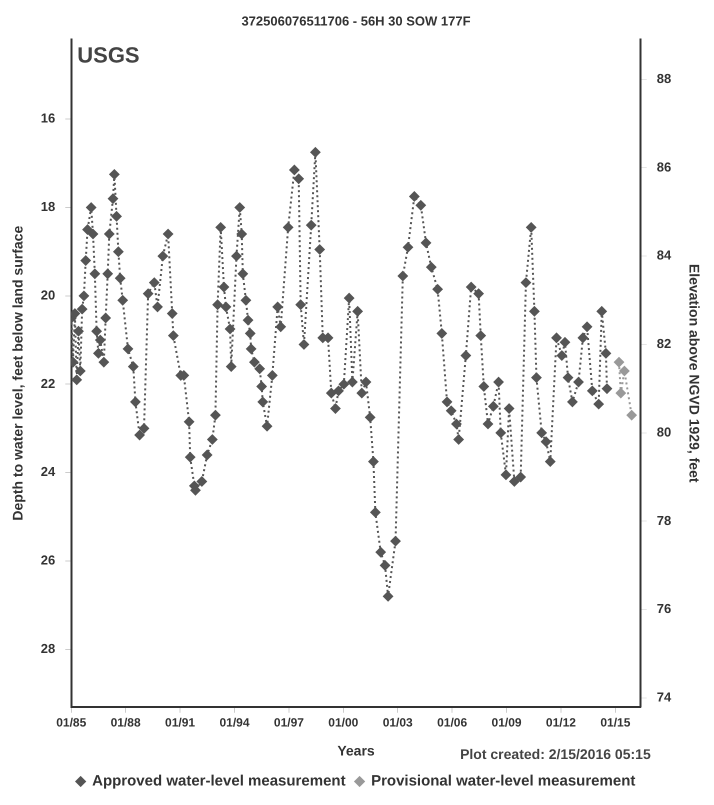  I want to click on x-tick-label: 01/06, so click(452, 722).